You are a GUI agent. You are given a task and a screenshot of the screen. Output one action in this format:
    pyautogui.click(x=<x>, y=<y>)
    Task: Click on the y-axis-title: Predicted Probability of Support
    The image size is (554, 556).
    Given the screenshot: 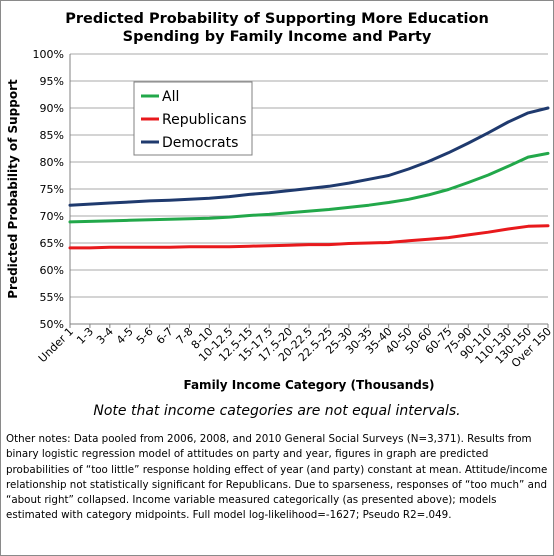 What is the action you would take?
    pyautogui.click(x=13, y=189)
    